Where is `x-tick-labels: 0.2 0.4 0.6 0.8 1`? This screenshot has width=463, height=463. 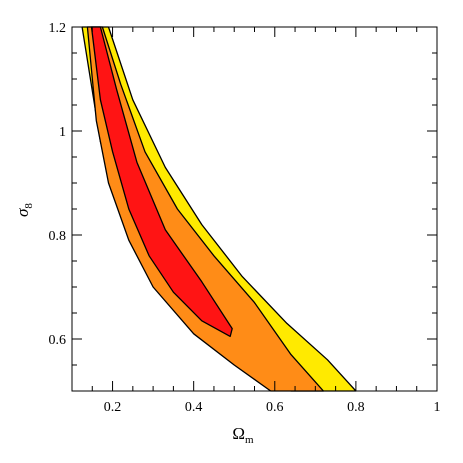 x-tick-labels: 0.2 0.4 0.6 0.8 1 is located at coordinates (272, 407).